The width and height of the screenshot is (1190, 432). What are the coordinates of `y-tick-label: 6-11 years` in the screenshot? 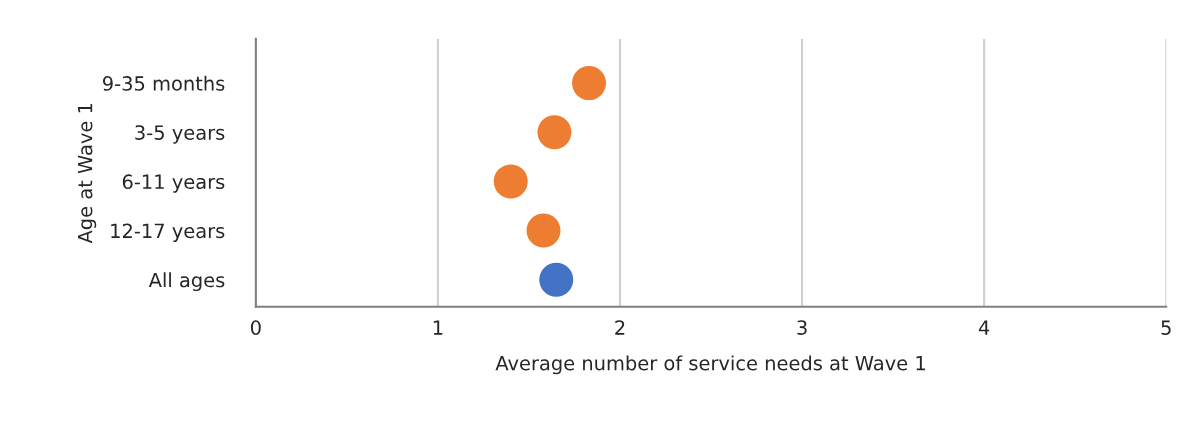 It's located at (173, 183).